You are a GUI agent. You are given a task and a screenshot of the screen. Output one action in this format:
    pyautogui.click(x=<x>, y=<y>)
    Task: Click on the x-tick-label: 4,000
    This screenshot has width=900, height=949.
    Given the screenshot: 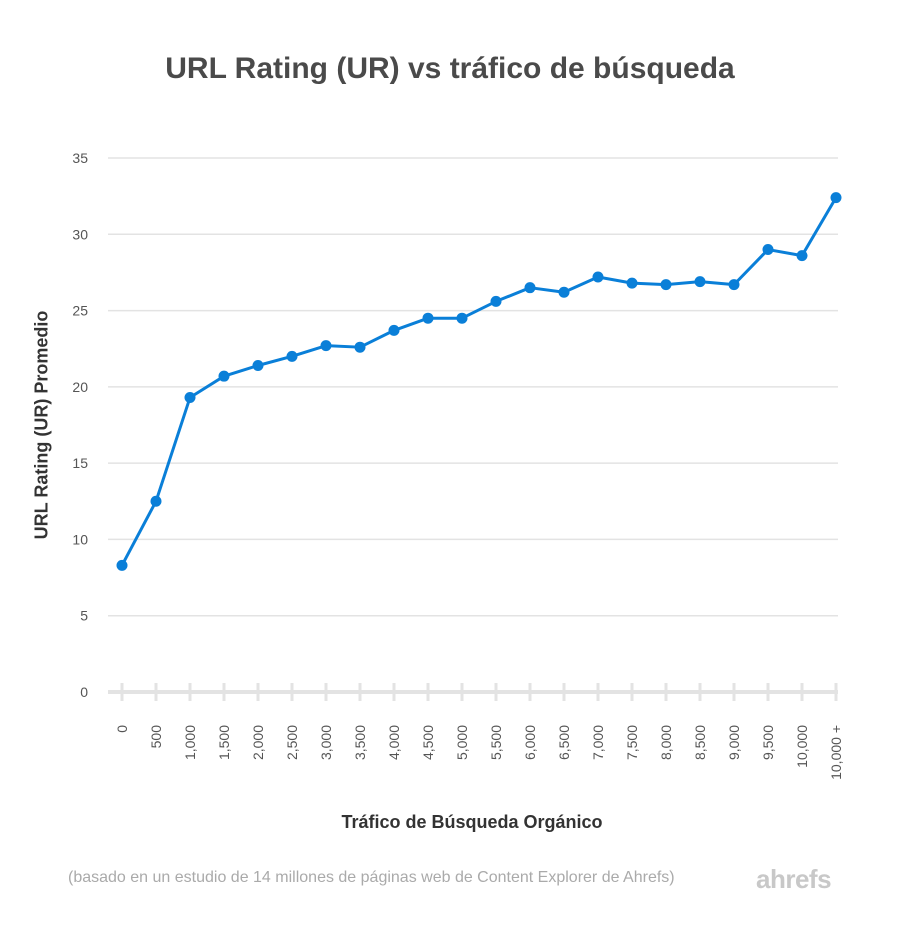 What is the action you would take?
    pyautogui.click(x=394, y=742)
    